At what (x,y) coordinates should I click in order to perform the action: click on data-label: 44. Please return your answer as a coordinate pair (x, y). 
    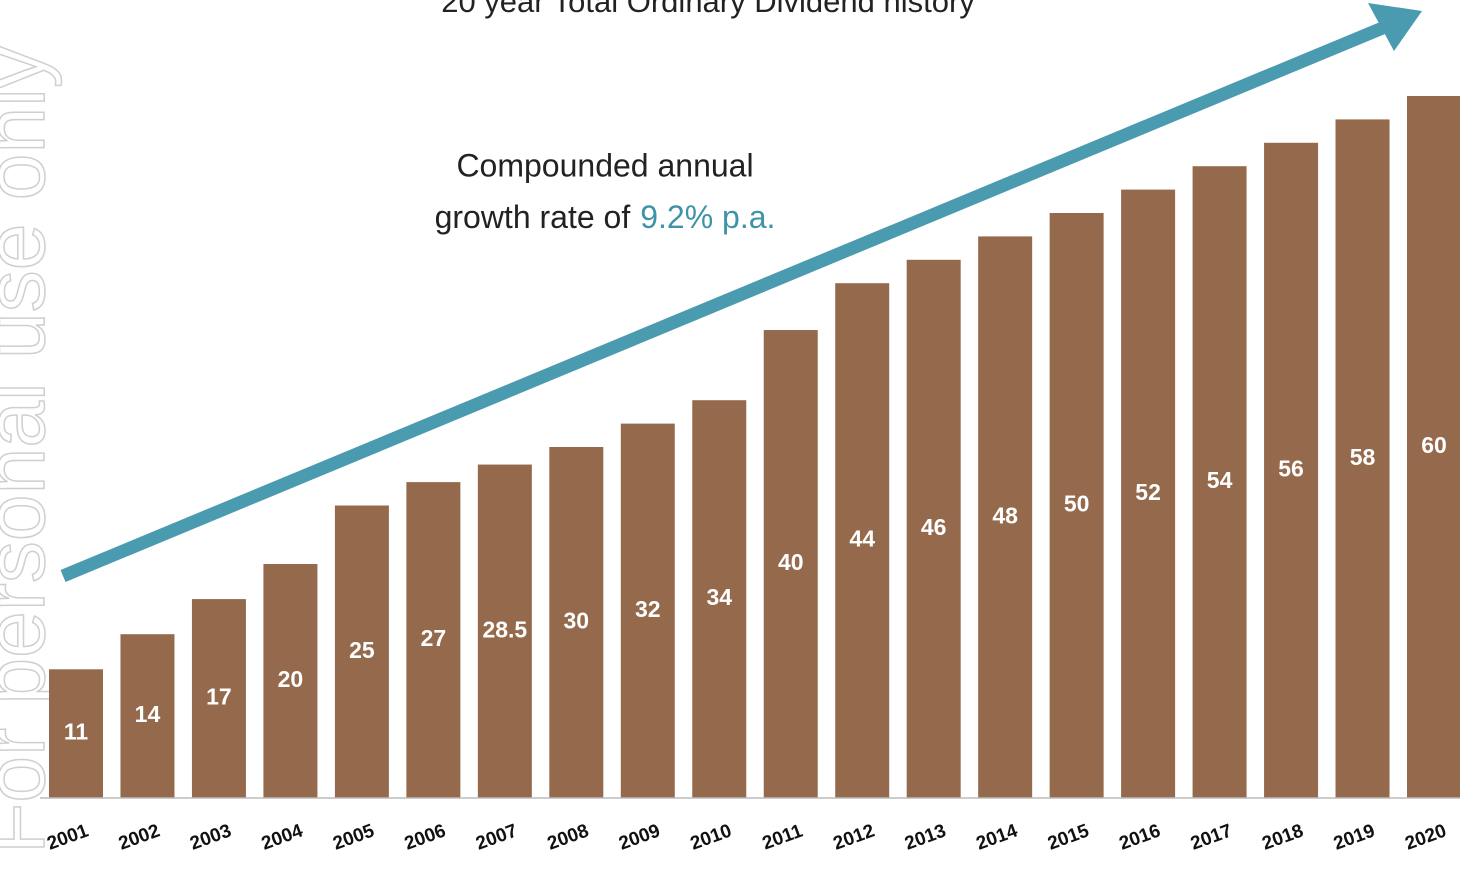
    Looking at the image, I should click on (862, 539).